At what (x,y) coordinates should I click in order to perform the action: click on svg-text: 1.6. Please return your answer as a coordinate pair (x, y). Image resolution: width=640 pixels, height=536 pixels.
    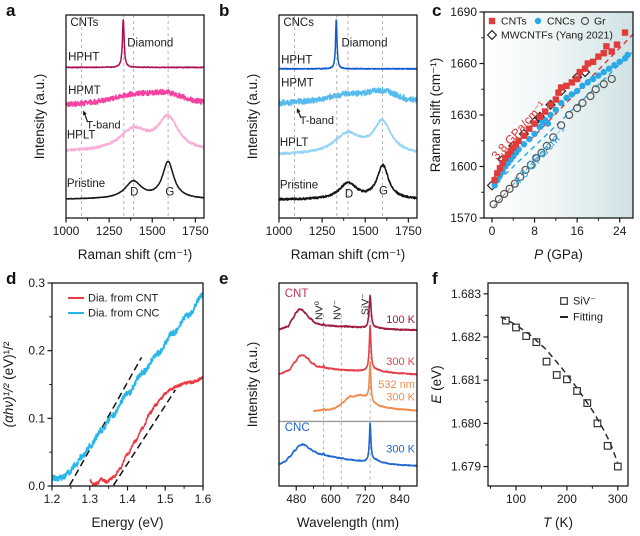
    Looking at the image, I should click on (203, 499).